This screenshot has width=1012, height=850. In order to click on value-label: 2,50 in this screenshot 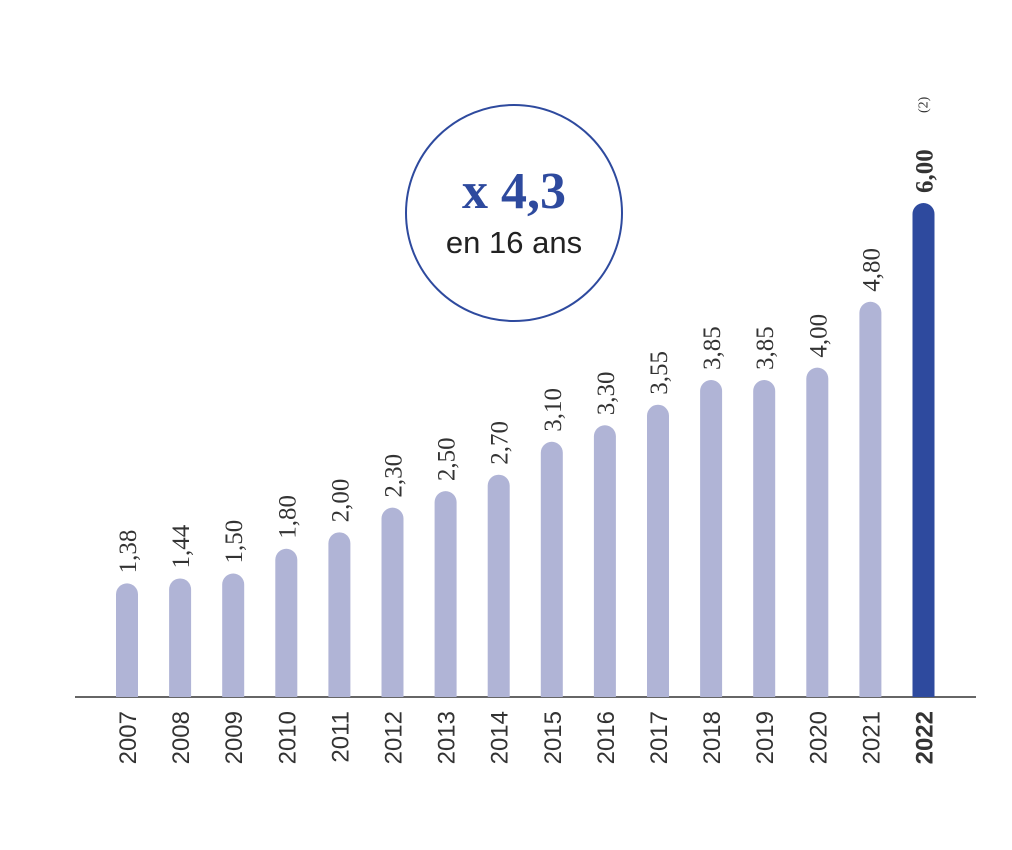, I will do `click(447, 459)`.